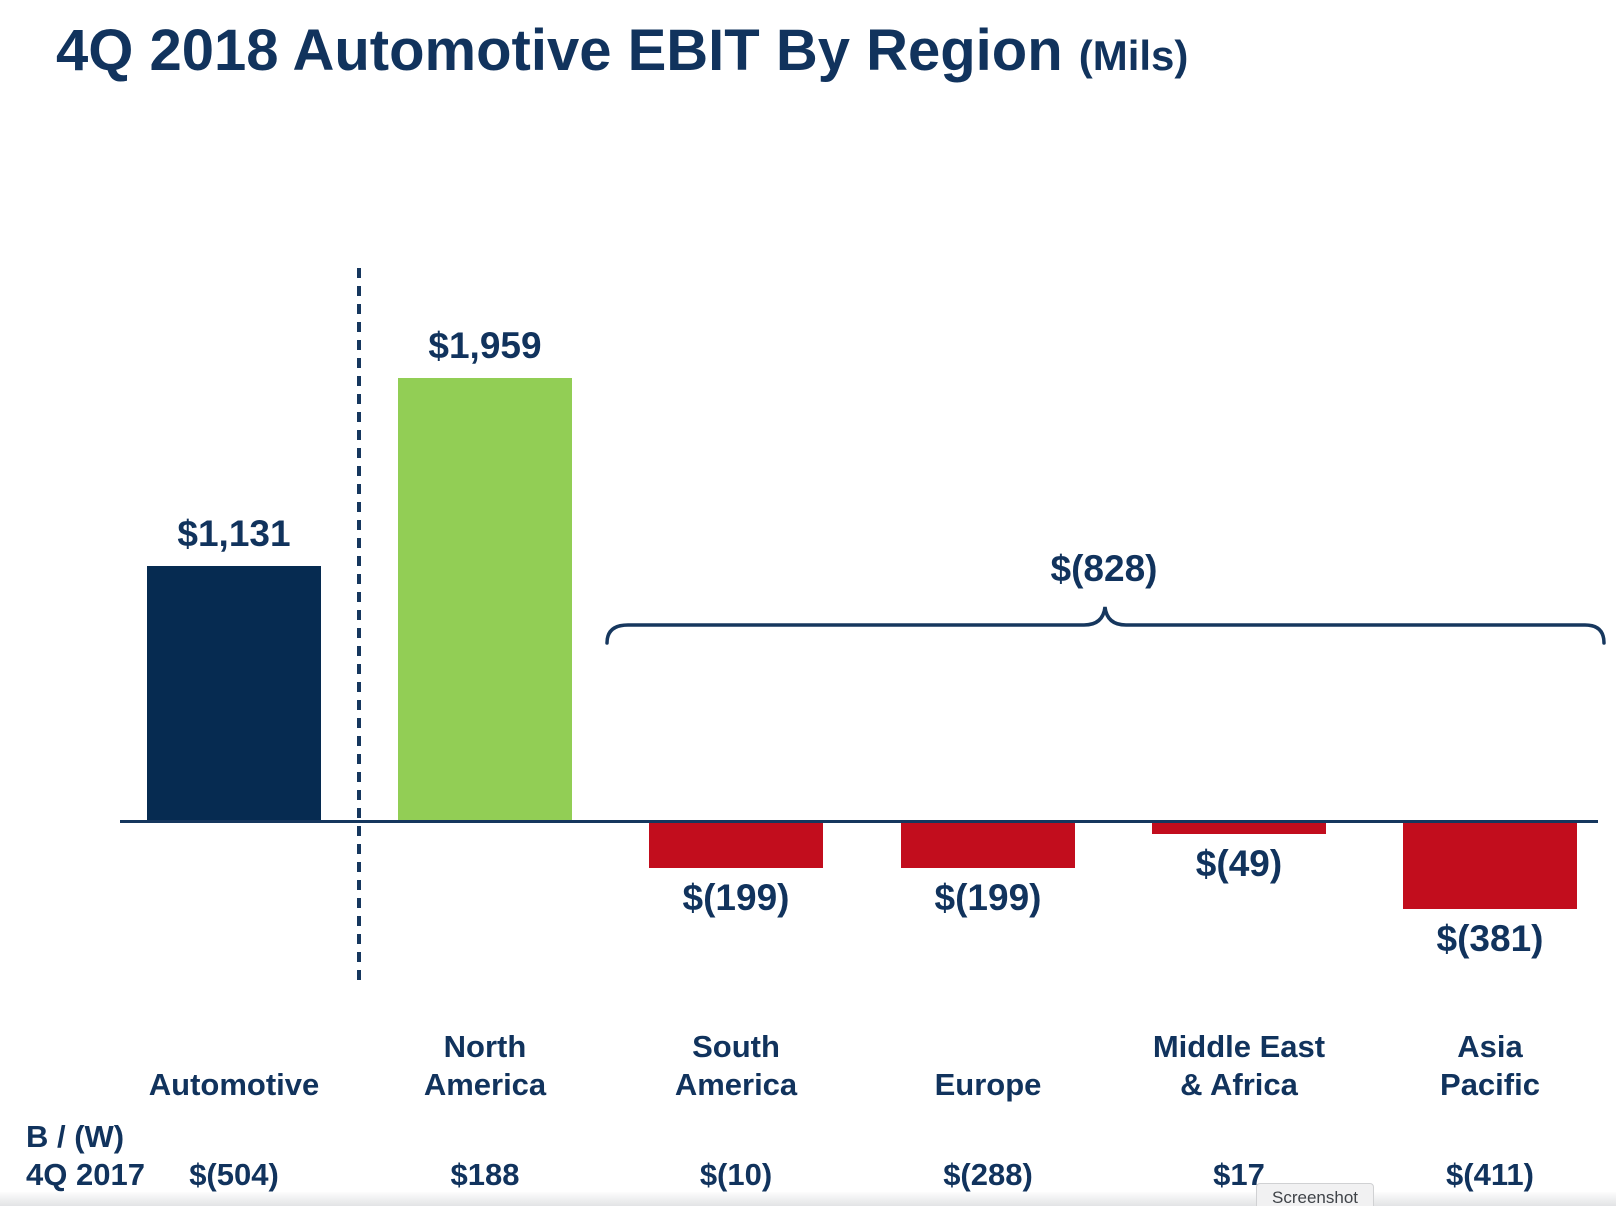  I want to click on comparison-row-label-line2: 4Q 2017, so click(85, 1174).